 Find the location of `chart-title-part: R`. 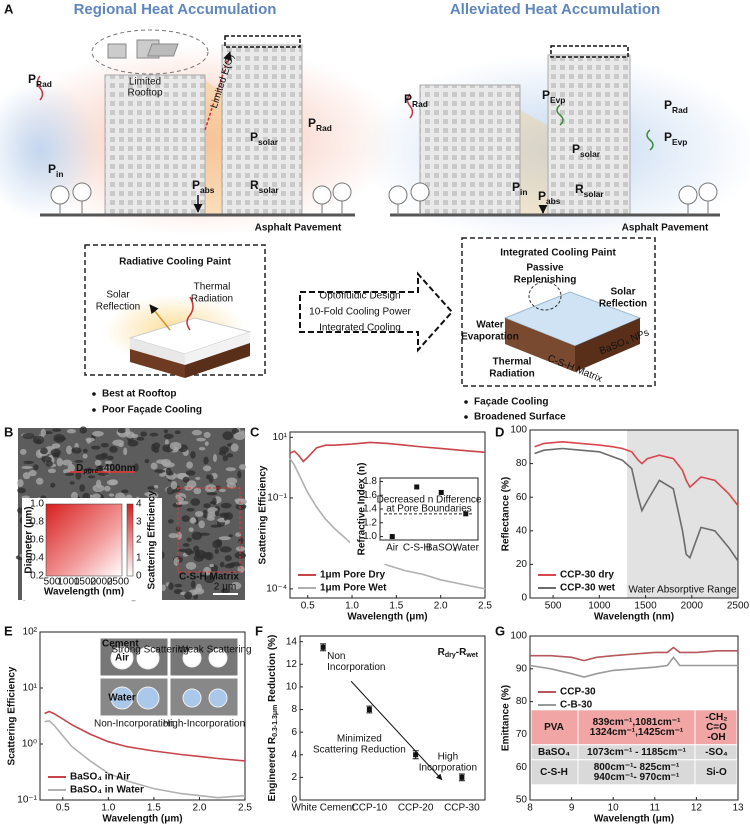

chart-title-part: R is located at coordinates (442, 652).